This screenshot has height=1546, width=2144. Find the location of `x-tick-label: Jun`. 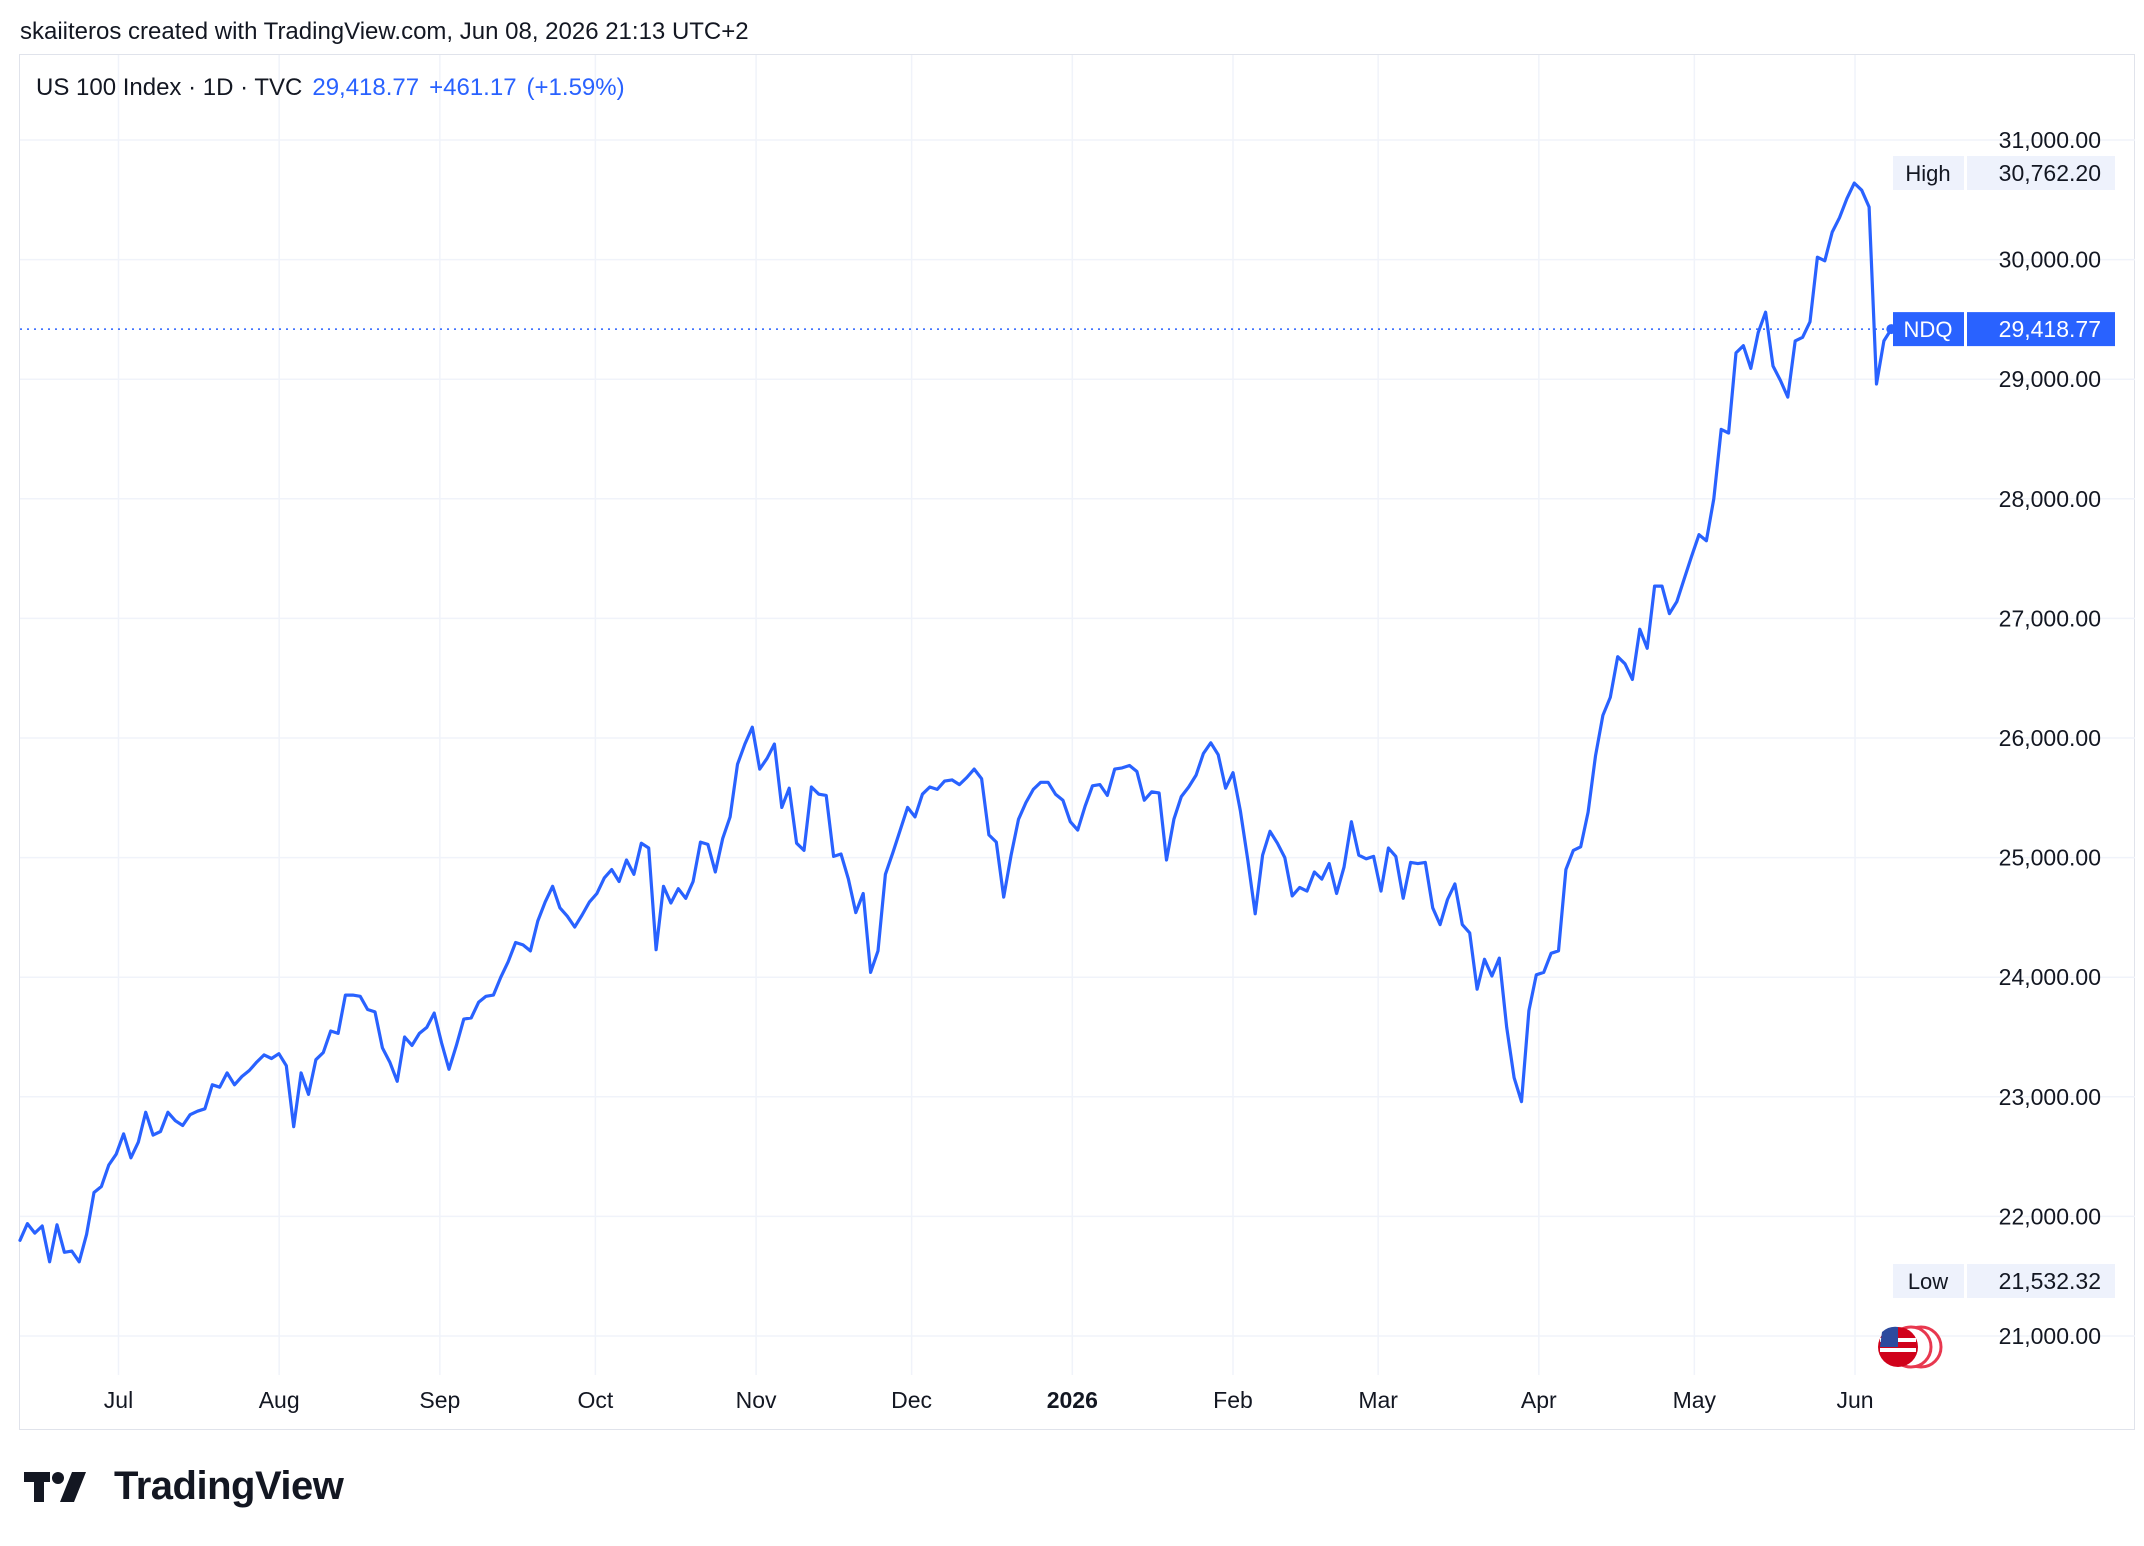

x-tick-label: Jun is located at coordinates (1854, 1400).